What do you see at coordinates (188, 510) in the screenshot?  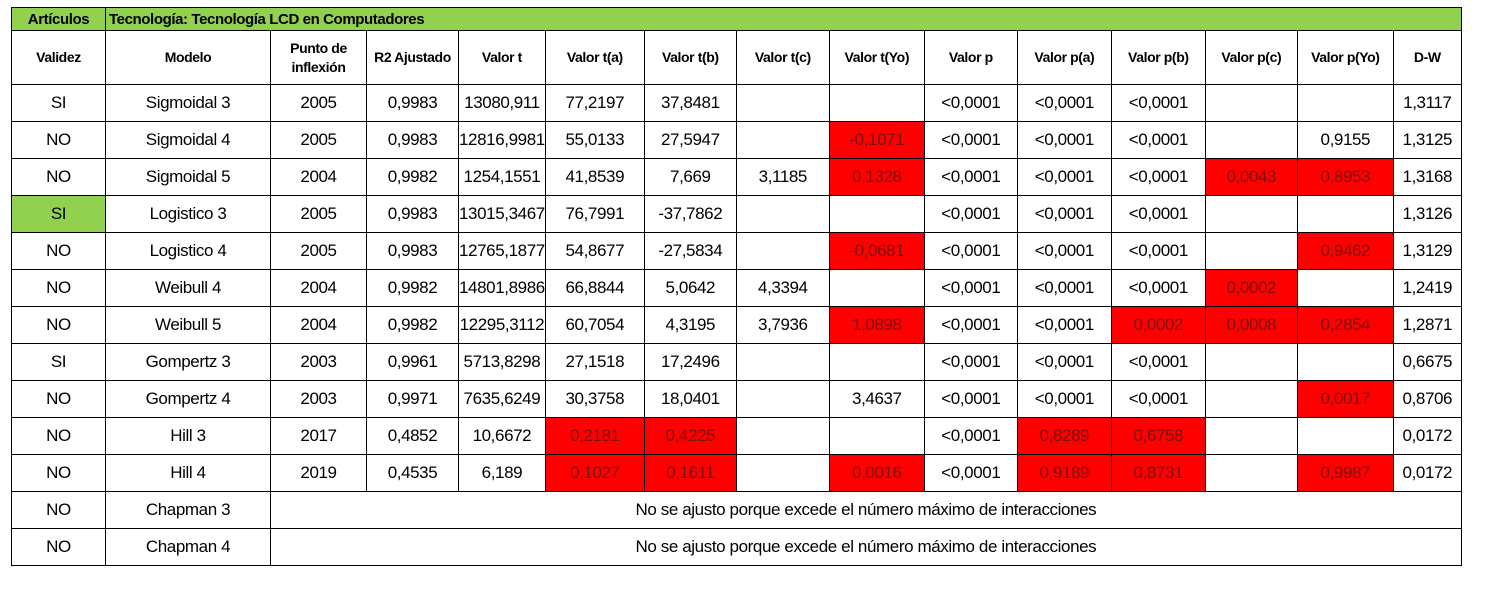 I see `cell-modelo: Chapman 3` at bounding box center [188, 510].